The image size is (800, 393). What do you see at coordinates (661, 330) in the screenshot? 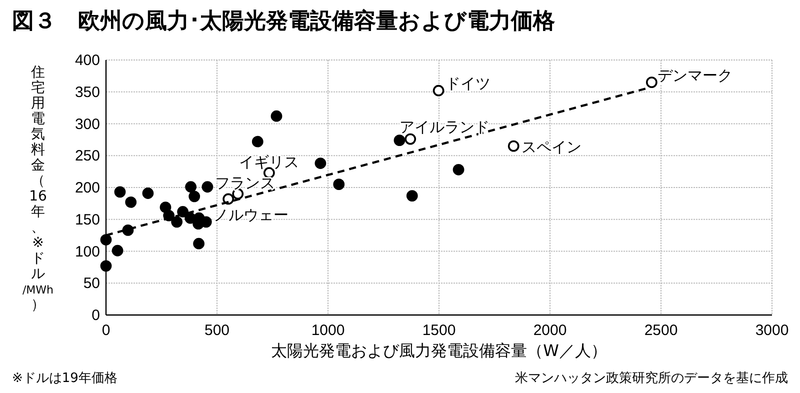
I see `x-tick-label: 2500` at bounding box center [661, 330].